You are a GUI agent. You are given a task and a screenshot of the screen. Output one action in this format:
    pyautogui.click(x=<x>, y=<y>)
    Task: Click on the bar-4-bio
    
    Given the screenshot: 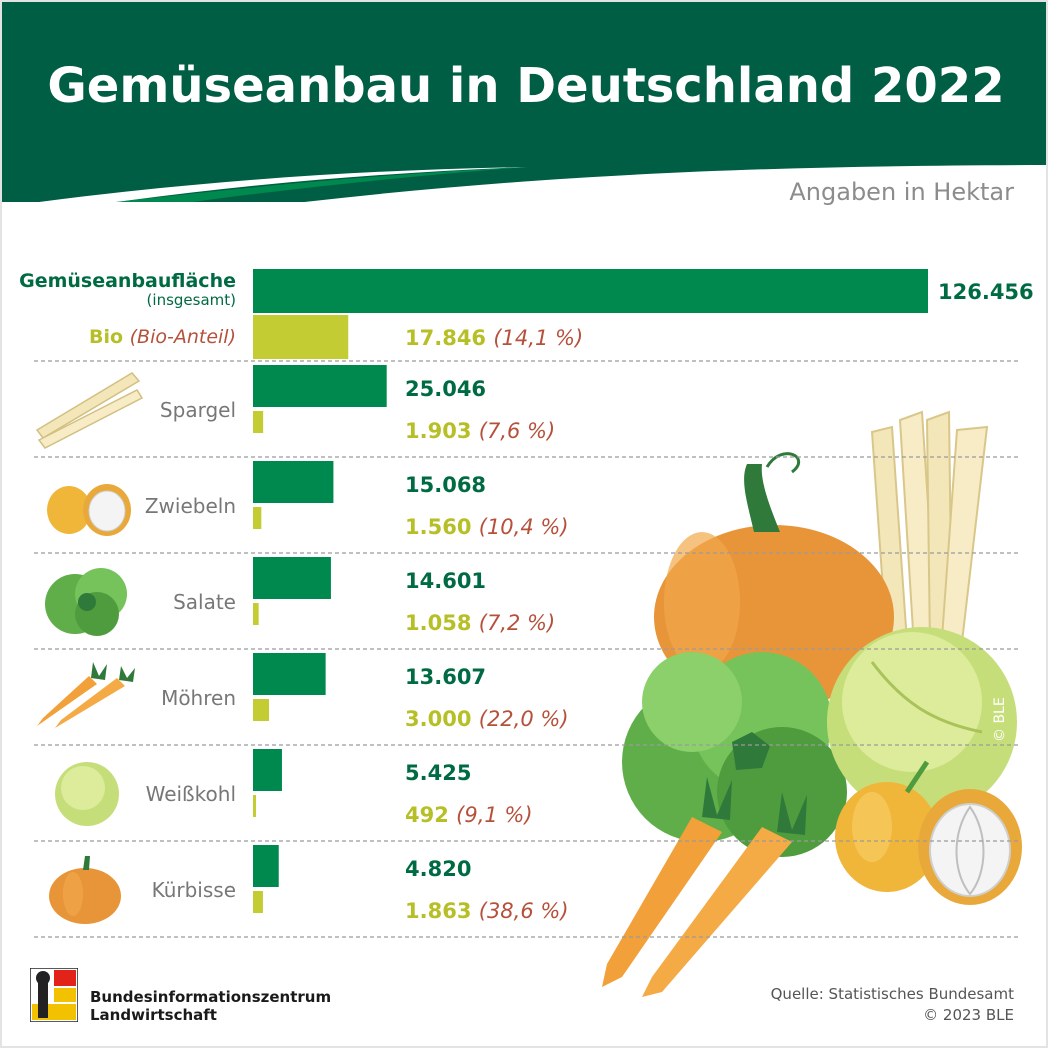 What is the action you would take?
    pyautogui.click(x=254, y=806)
    